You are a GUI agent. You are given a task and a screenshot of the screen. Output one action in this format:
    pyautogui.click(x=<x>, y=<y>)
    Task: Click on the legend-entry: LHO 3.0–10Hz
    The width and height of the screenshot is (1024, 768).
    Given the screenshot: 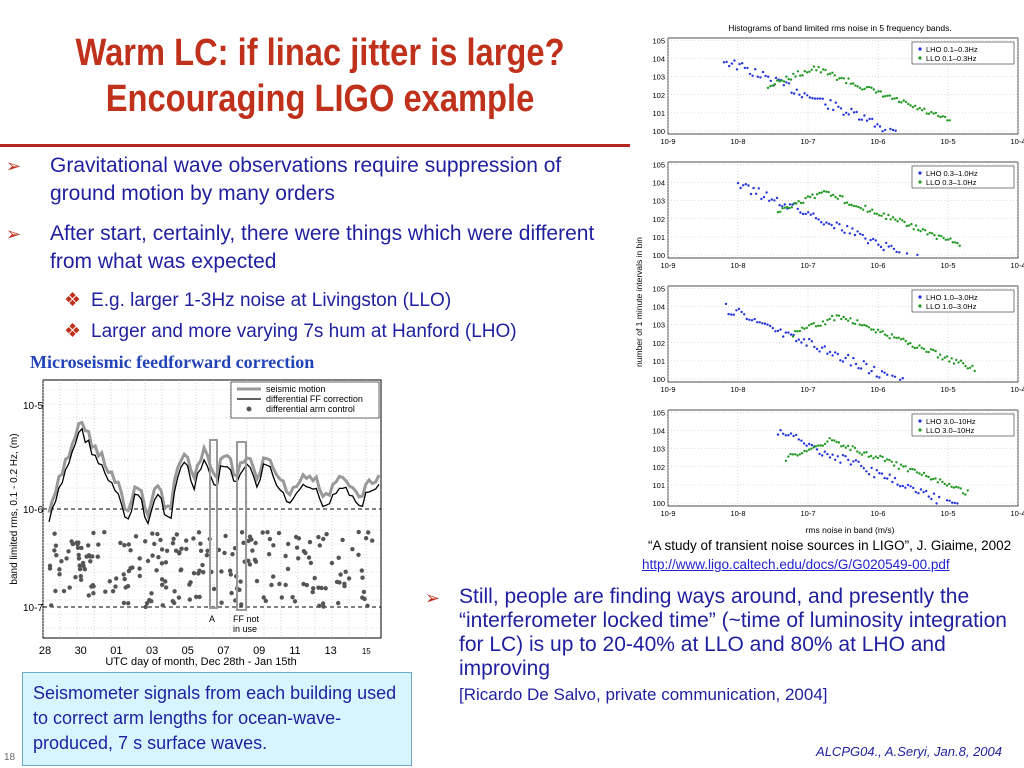 What is the action you would take?
    pyautogui.click(x=951, y=421)
    